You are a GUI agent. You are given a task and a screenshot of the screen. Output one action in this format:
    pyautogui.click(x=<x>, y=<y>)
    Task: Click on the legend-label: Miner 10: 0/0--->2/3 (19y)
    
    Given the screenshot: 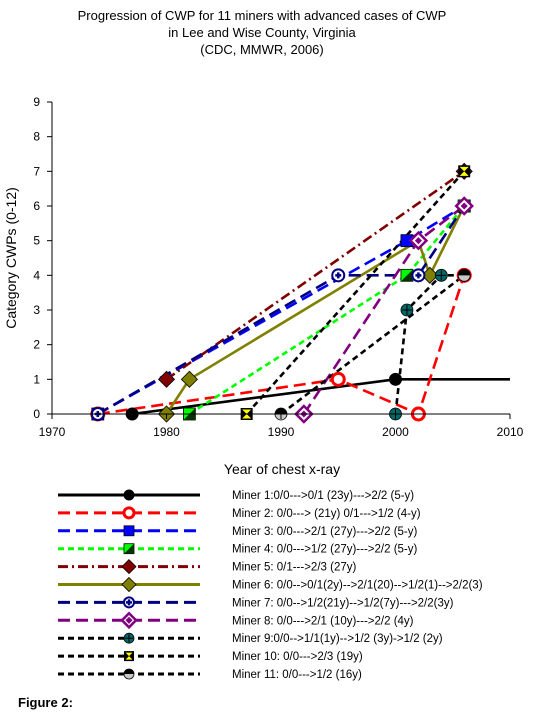 What is the action you would take?
    pyautogui.click(x=297, y=657)
    